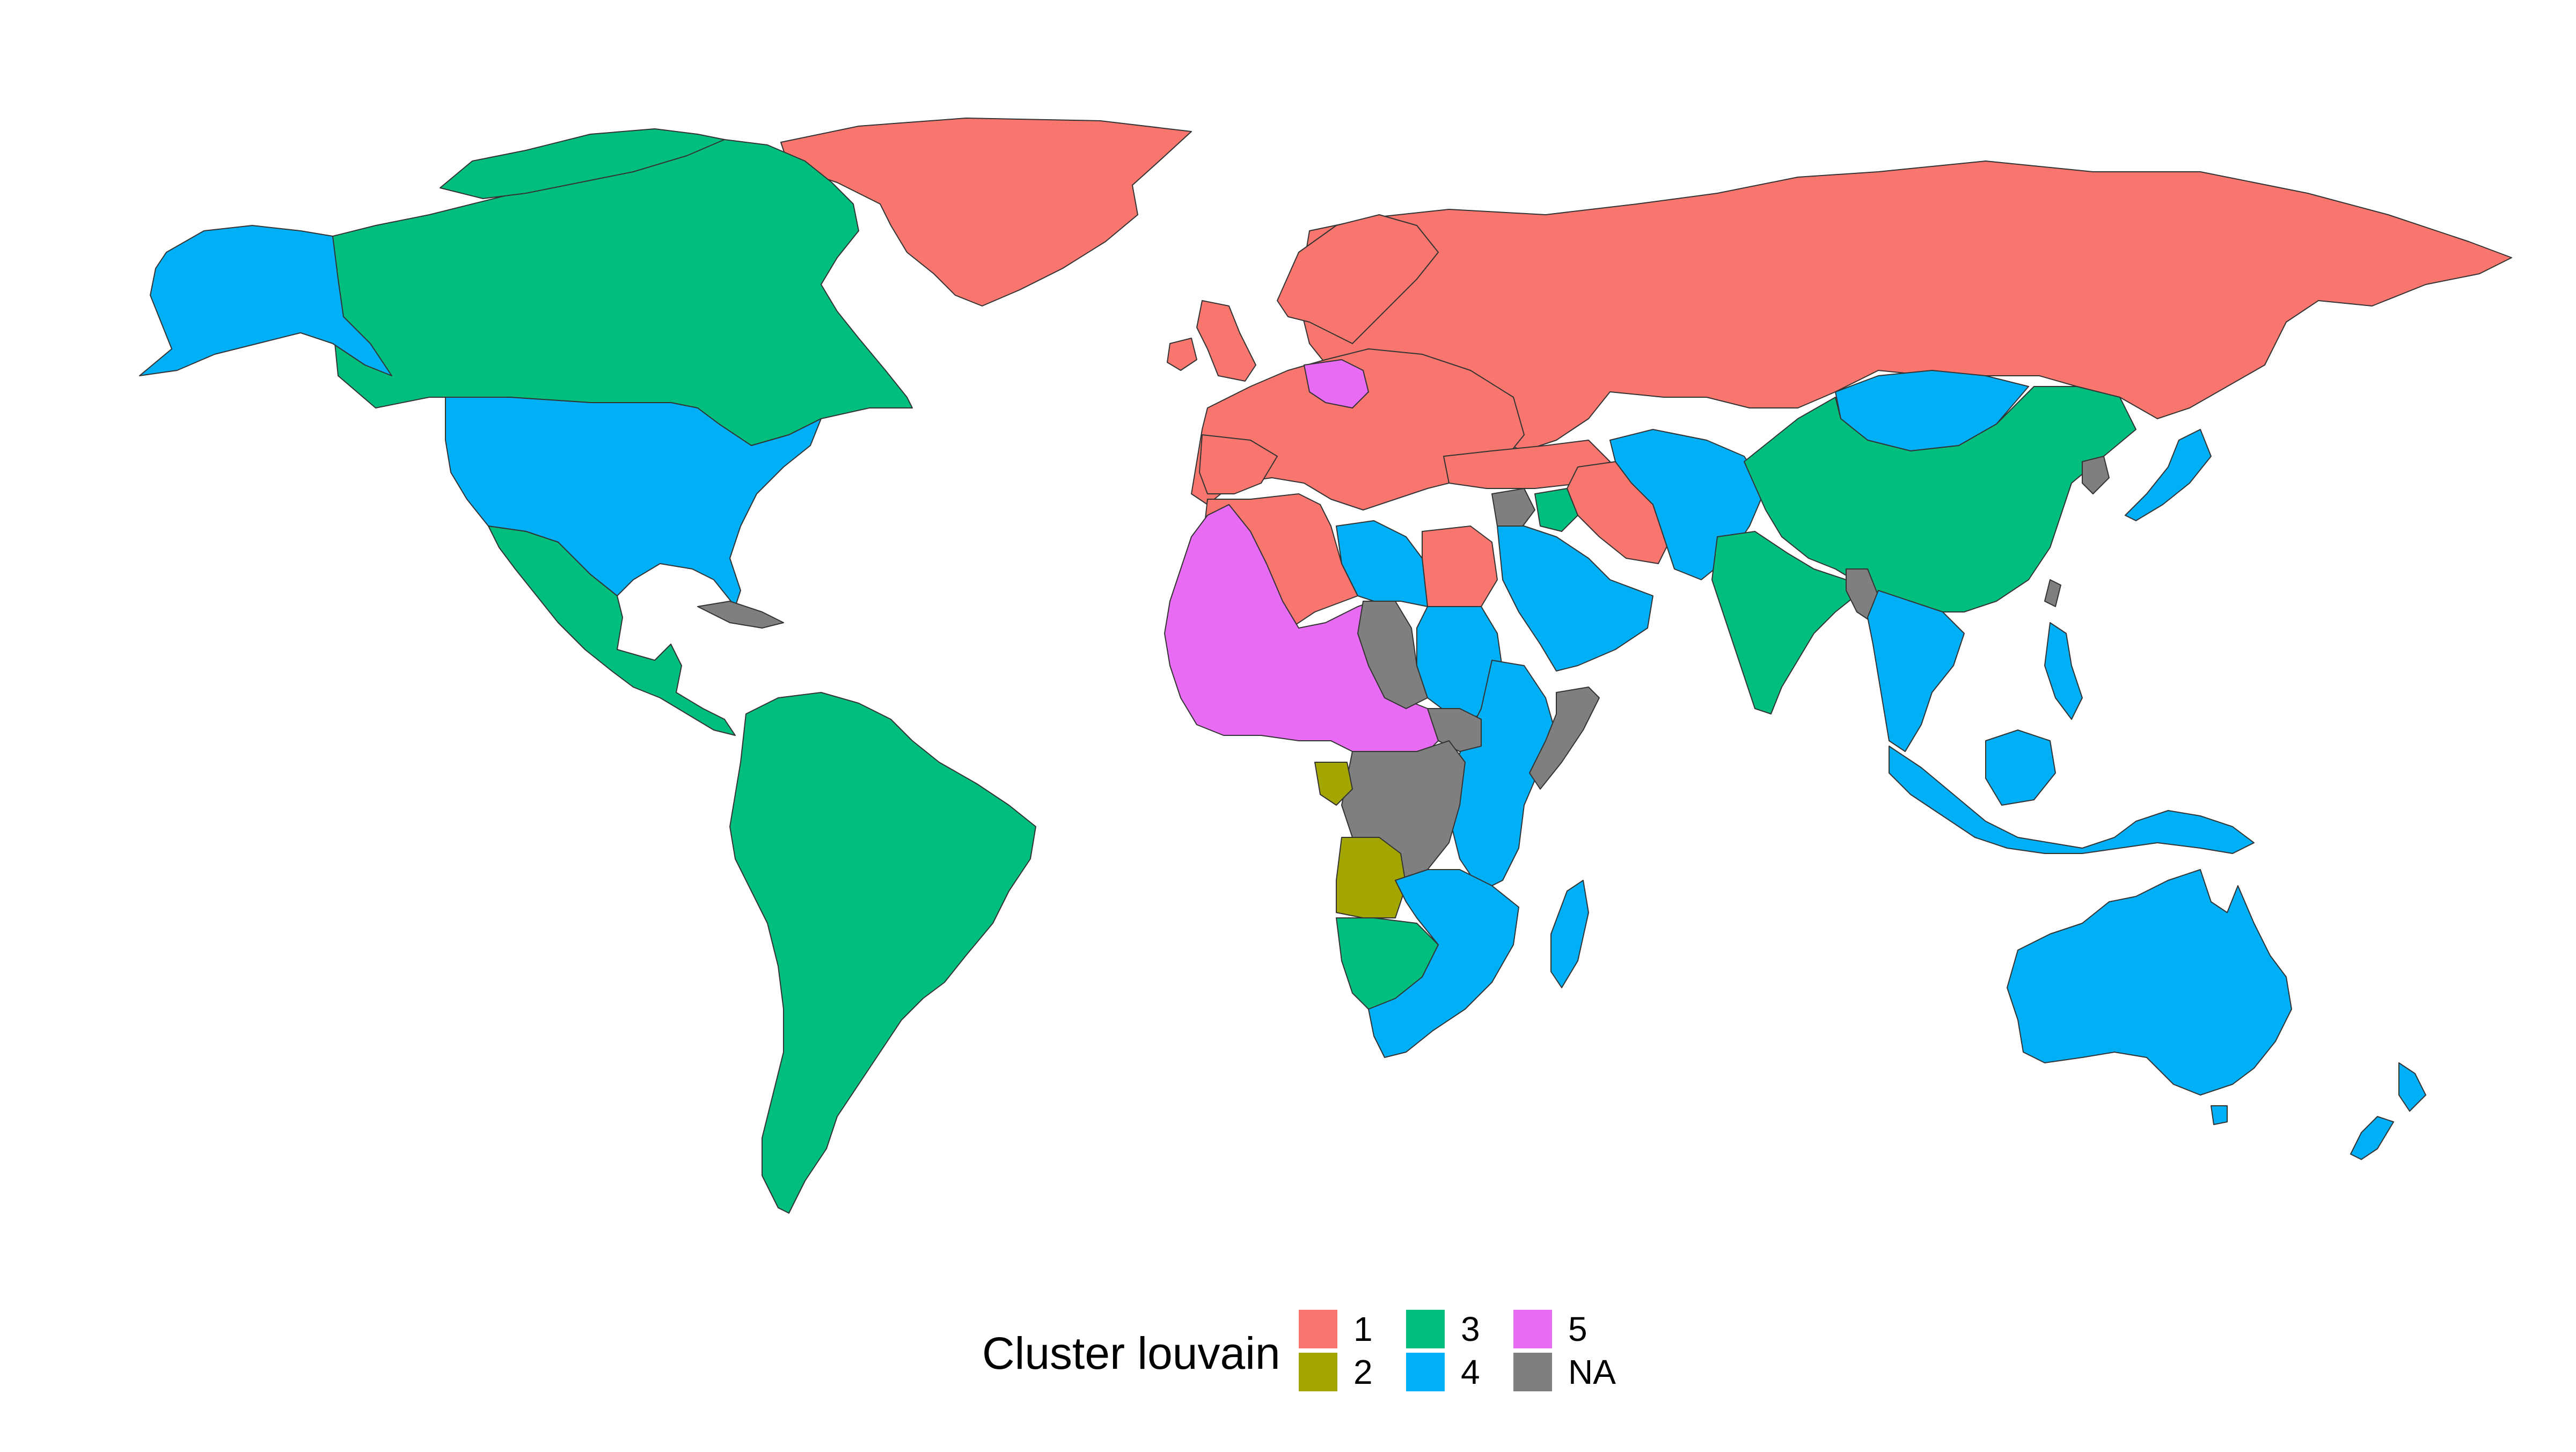 The image size is (2576, 1452). I want to click on region-madagascar, so click(1569, 934).